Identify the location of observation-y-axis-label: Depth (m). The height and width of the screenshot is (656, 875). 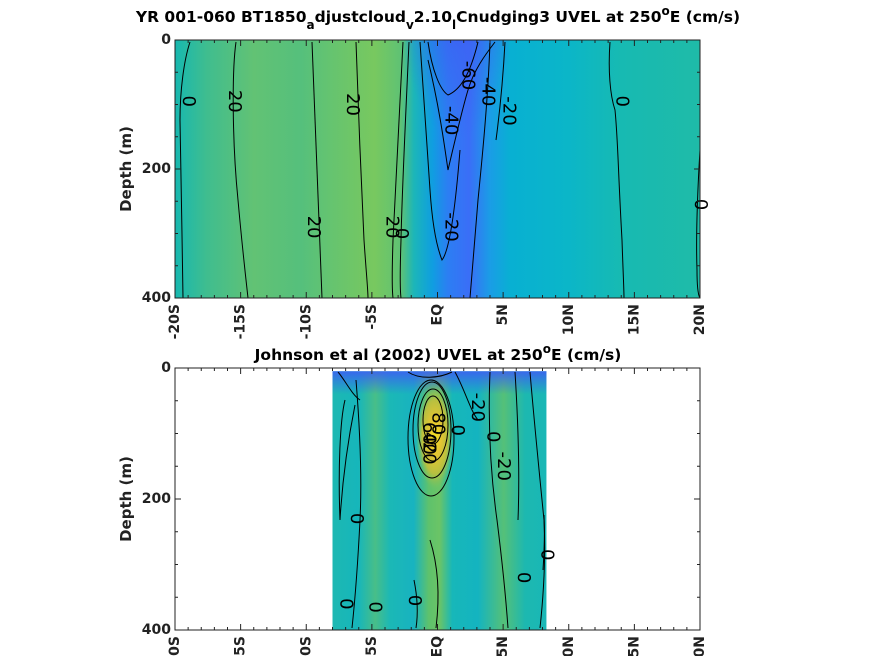
(126, 499).